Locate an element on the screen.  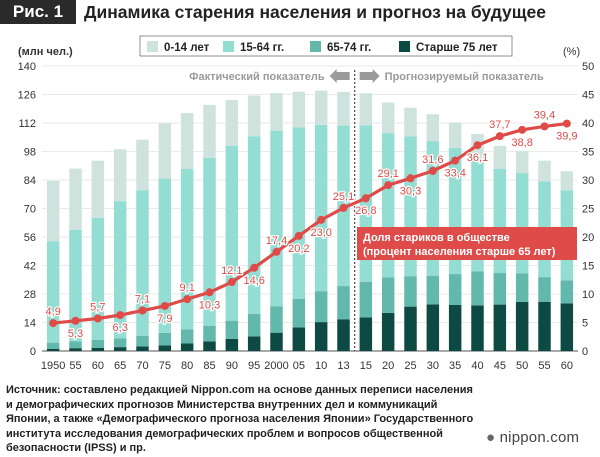
y2-tick-label: 45 is located at coordinates (588, 96).